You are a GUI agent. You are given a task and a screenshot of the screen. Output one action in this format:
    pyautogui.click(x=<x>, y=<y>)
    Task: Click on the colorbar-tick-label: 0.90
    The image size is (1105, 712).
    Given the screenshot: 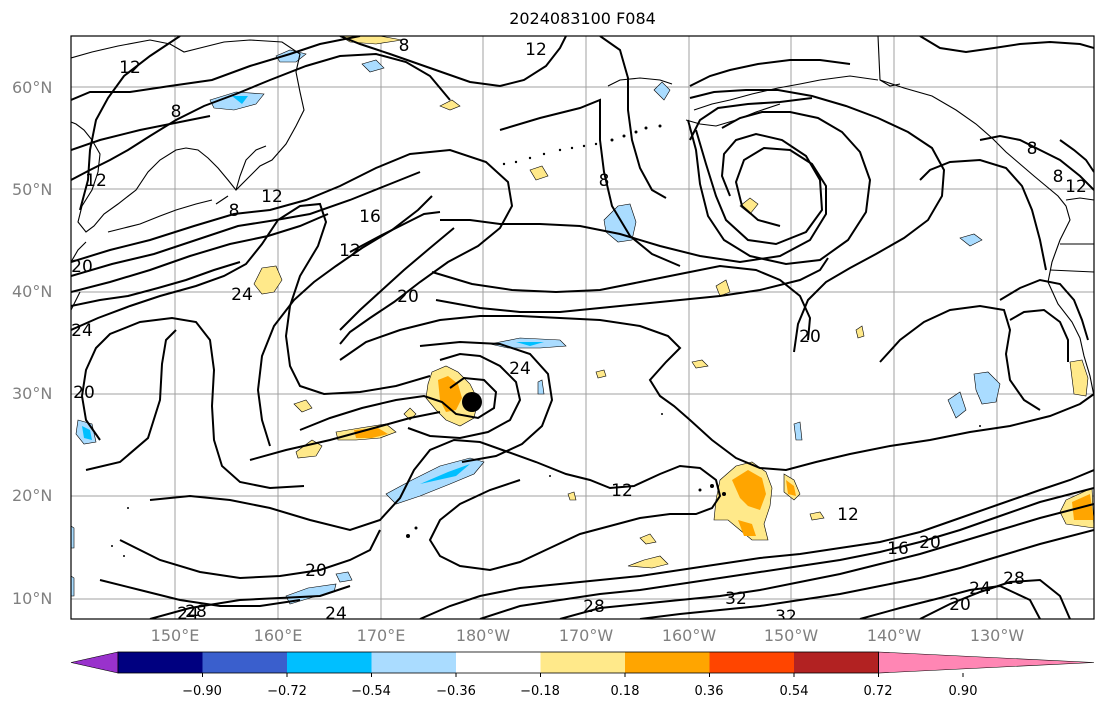 What is the action you would take?
    pyautogui.click(x=963, y=691)
    